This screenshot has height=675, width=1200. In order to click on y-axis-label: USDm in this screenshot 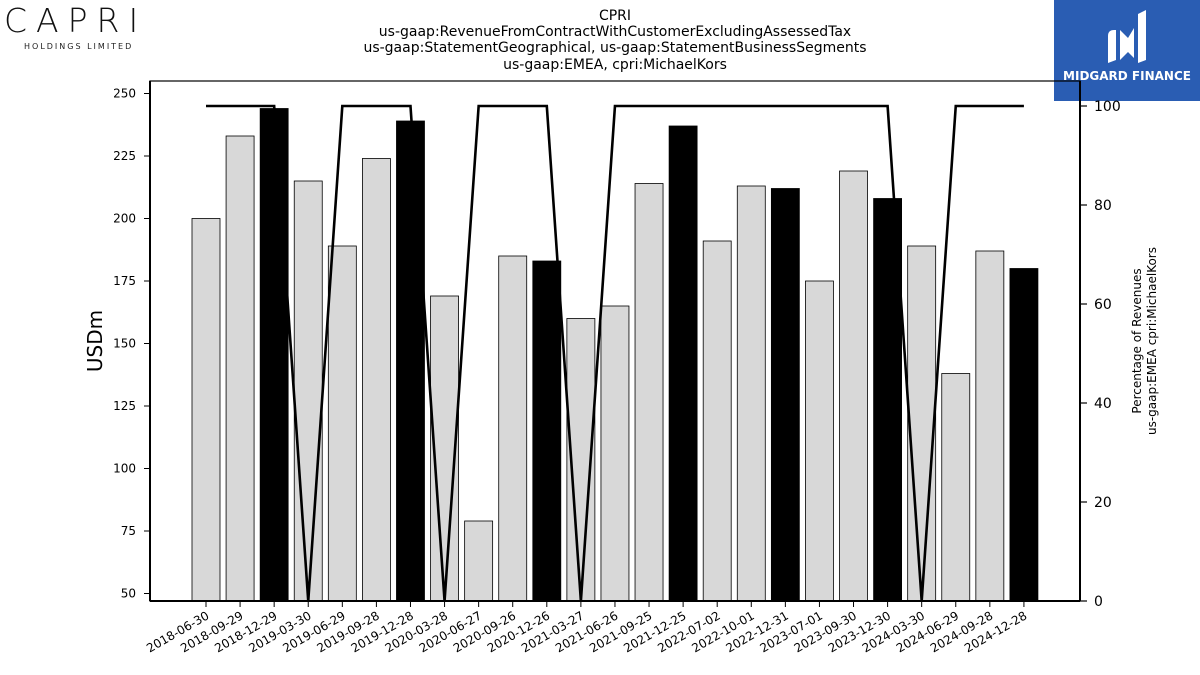, I will do `click(95, 341)`.